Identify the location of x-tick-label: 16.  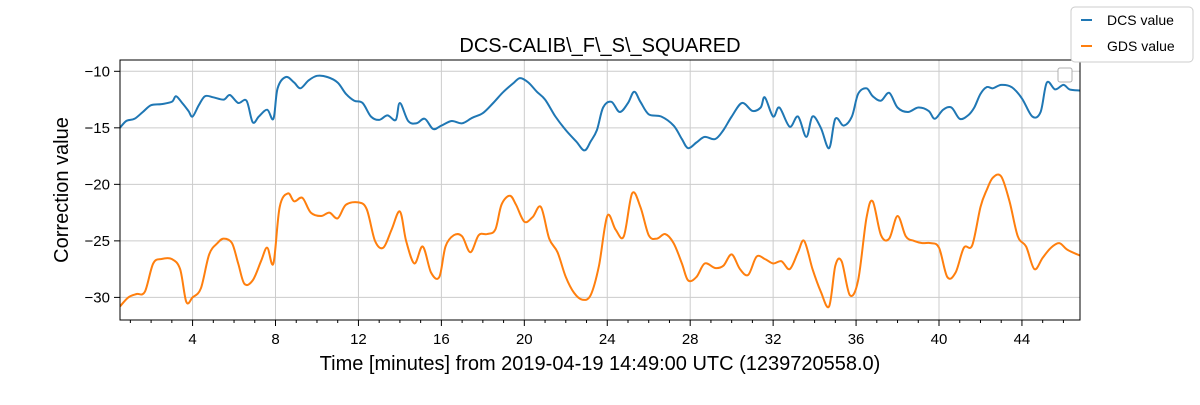
(441, 339).